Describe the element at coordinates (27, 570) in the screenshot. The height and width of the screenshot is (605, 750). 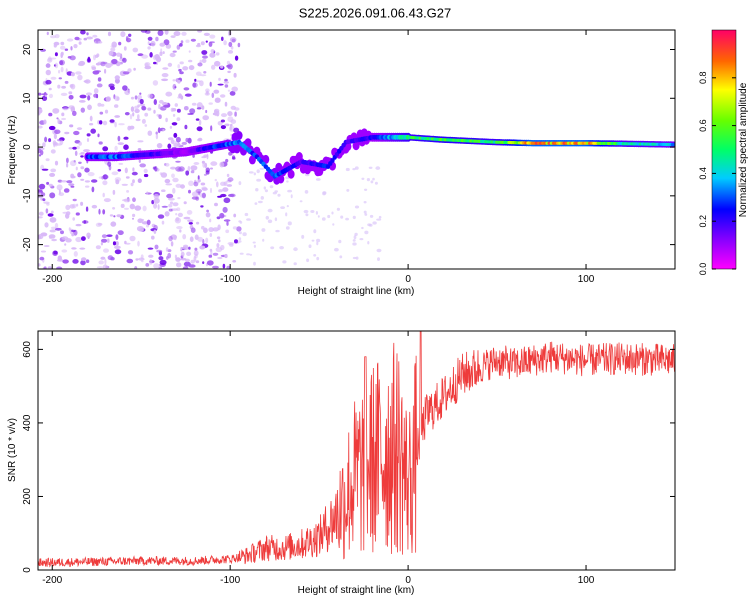
I see `y-tick-label: 0` at that location.